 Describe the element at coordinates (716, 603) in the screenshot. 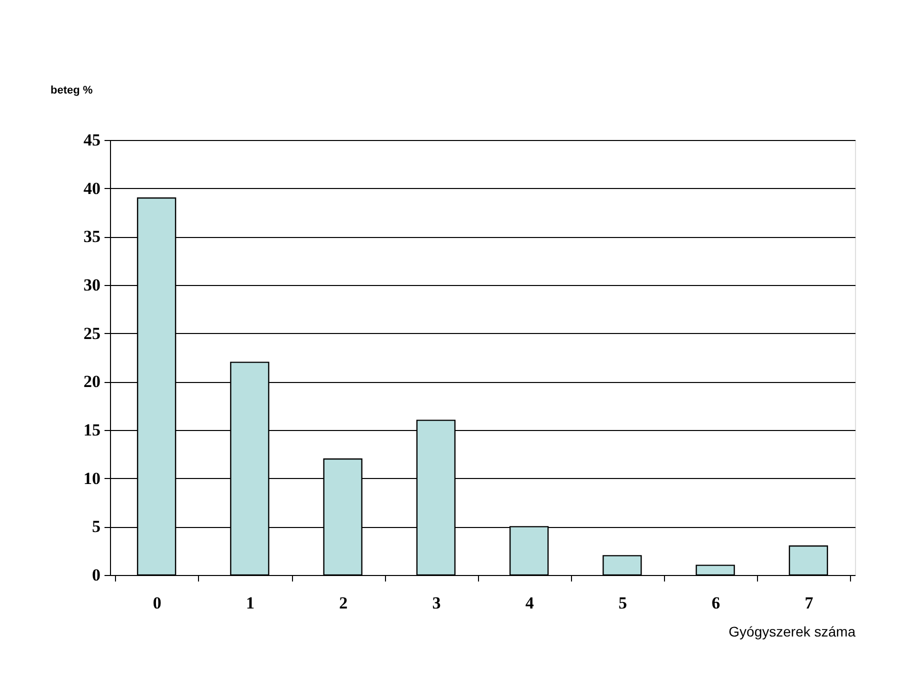

I see `x-tick-label: 6` at that location.